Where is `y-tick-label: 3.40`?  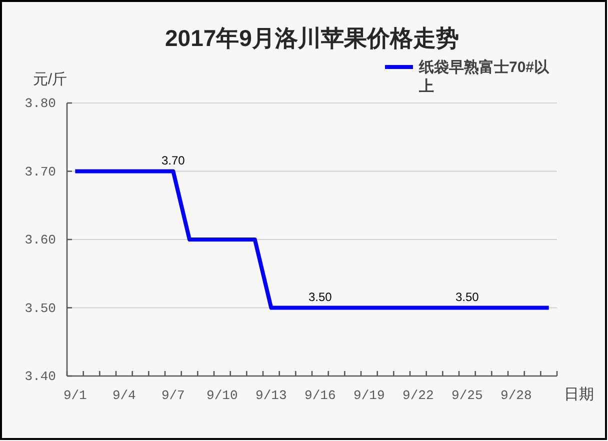
y-tick-label: 3.40 is located at coordinates (40, 376).